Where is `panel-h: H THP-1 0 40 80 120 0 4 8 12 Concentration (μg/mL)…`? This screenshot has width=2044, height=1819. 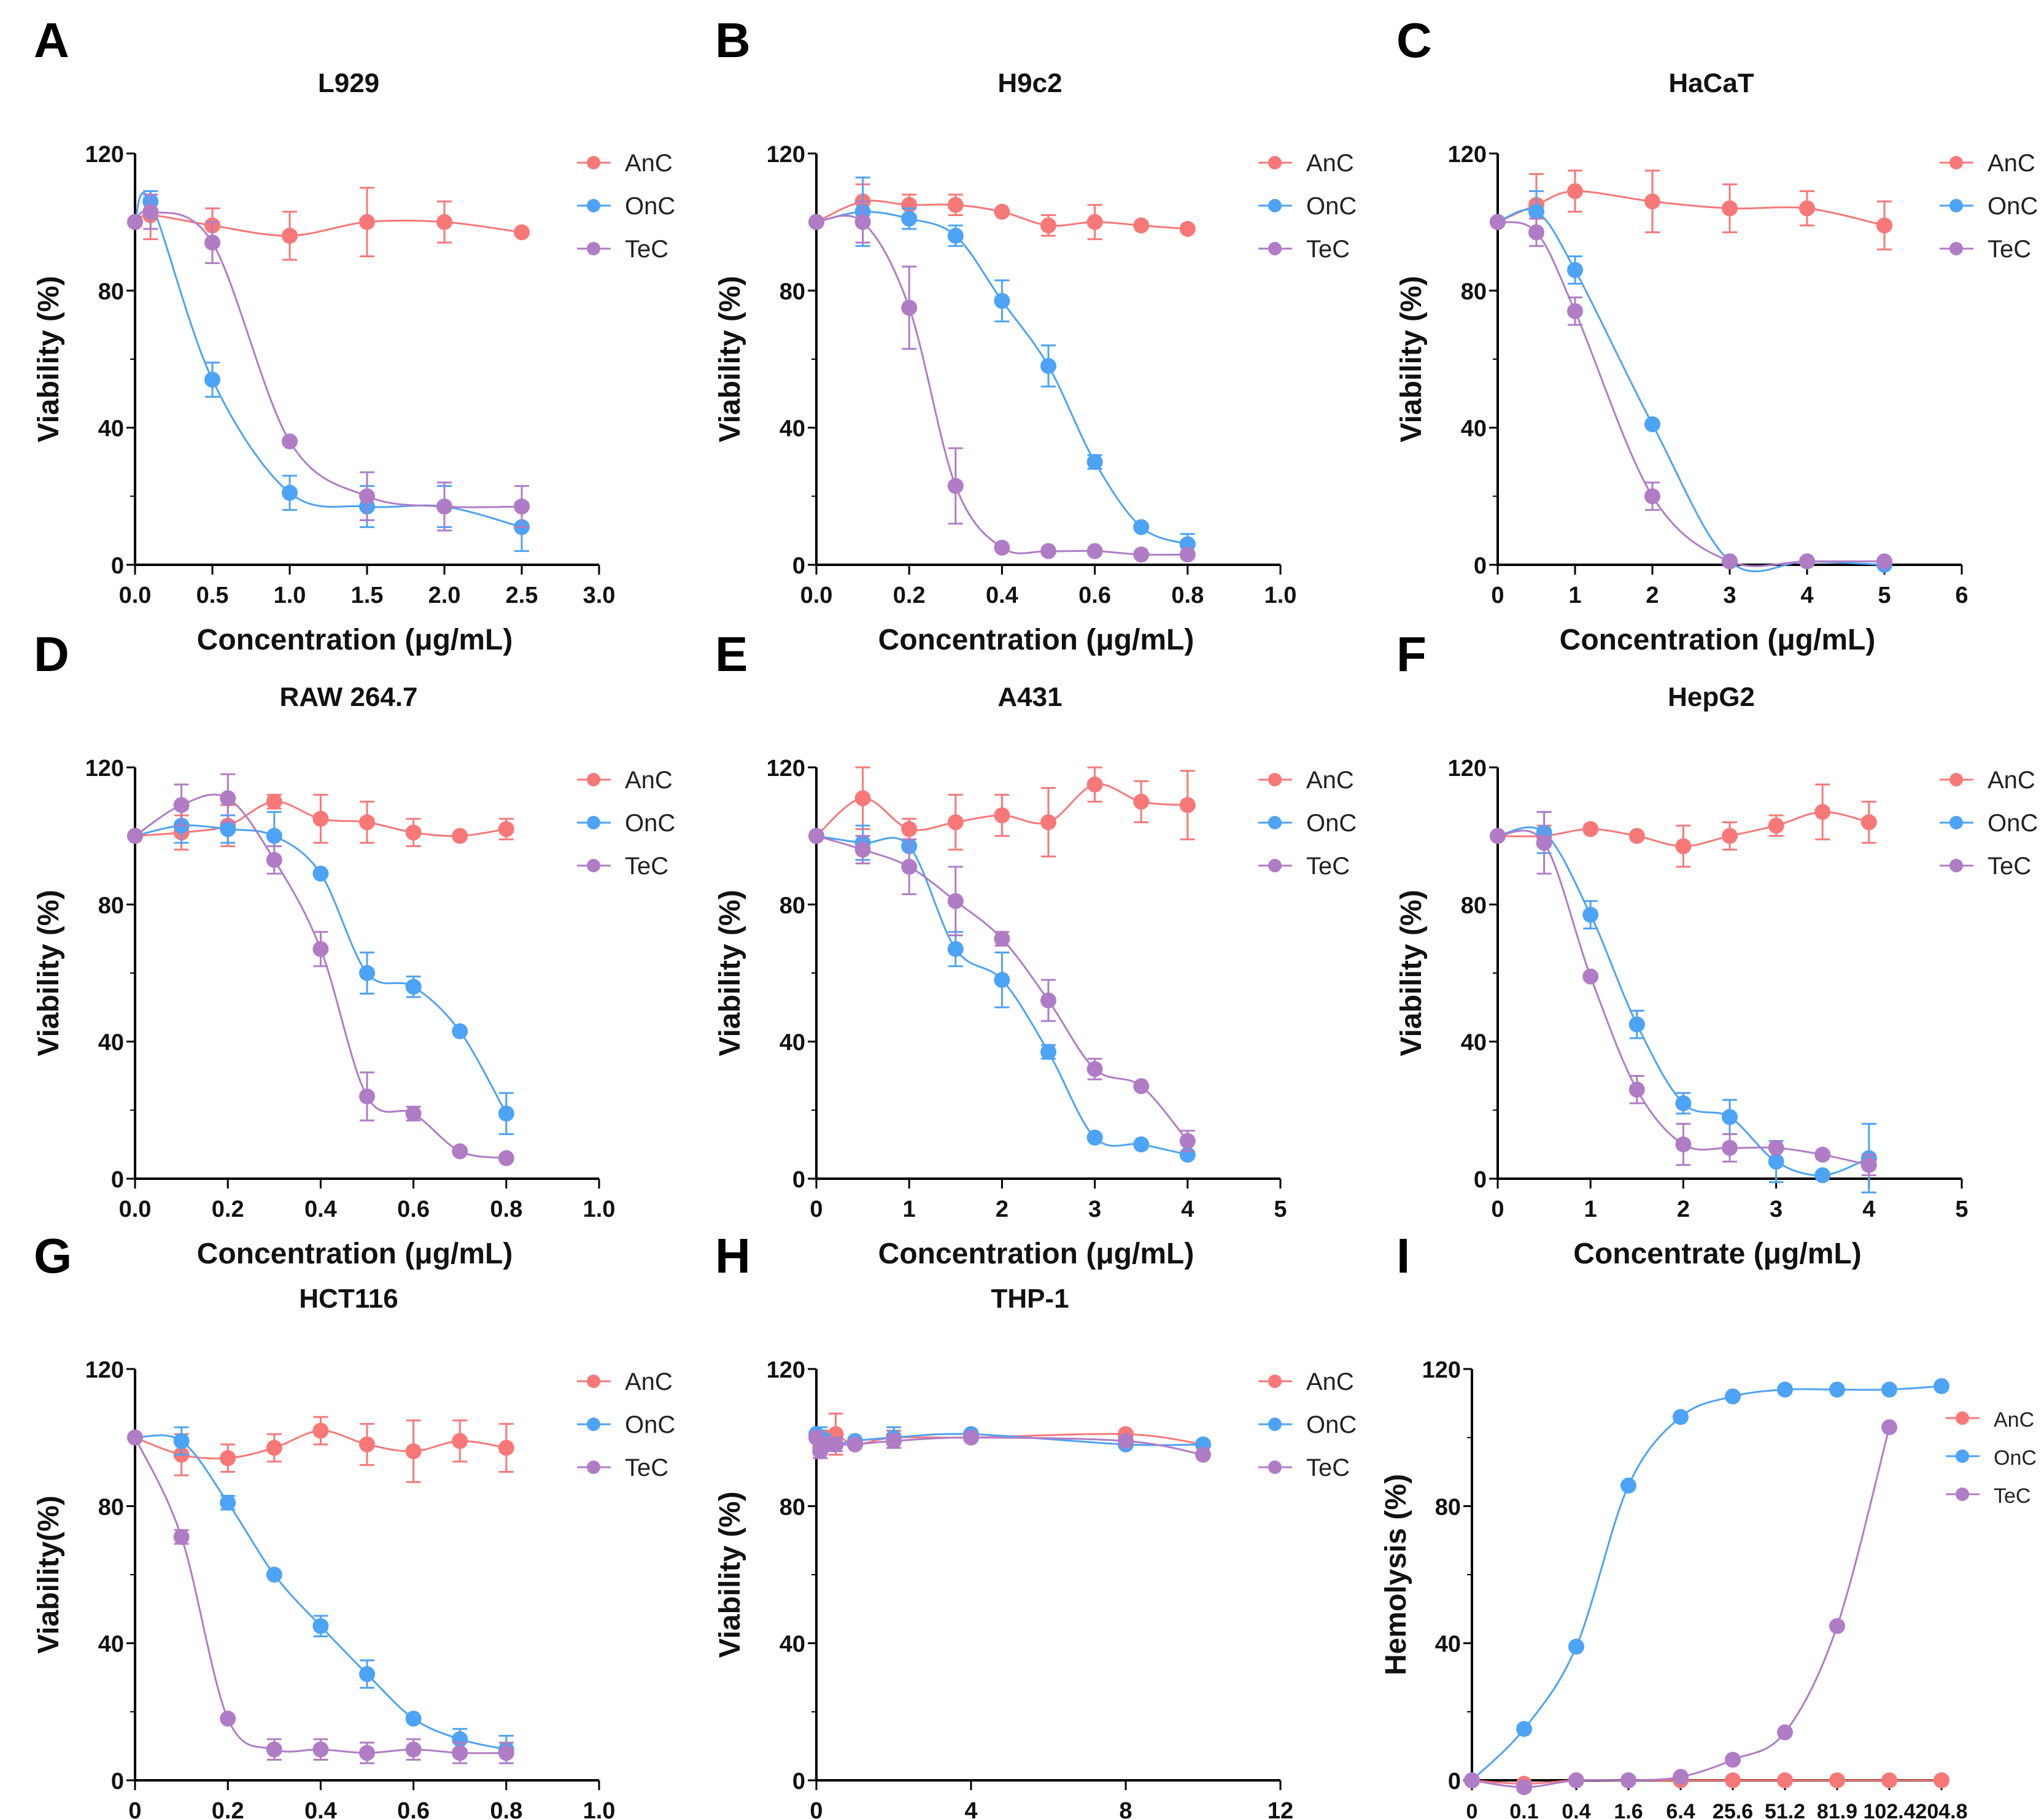
panel-h: H THP-1 0 40 80 120 0 4 8 12 Concentration (μg/mL)… is located at coordinates (1022, 1517).